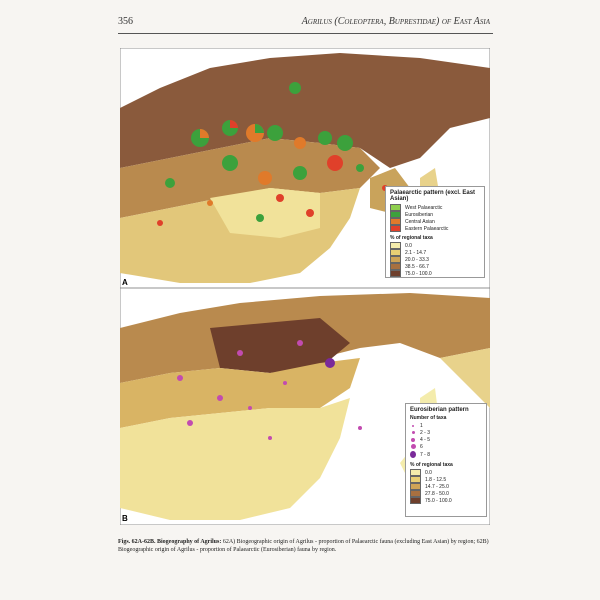 The height and width of the screenshot is (600, 600). Describe the element at coordinates (437, 493) in the screenshot. I see `legend-item: 27.8 - 50.0` at that location.